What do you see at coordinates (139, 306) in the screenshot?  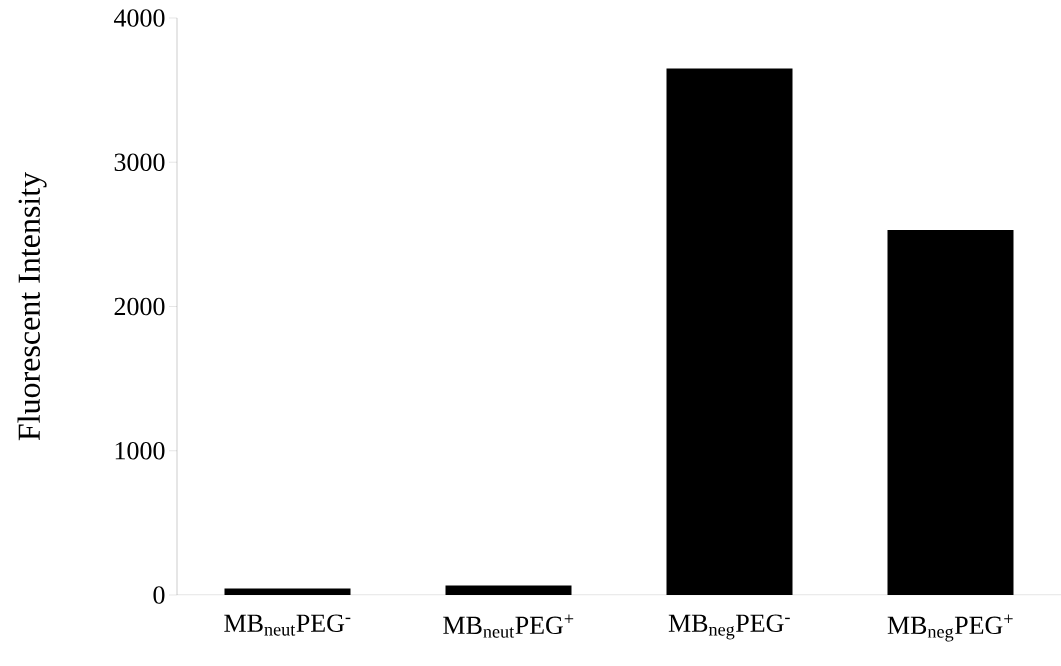 I see `y-tick-label: 2000` at bounding box center [139, 306].